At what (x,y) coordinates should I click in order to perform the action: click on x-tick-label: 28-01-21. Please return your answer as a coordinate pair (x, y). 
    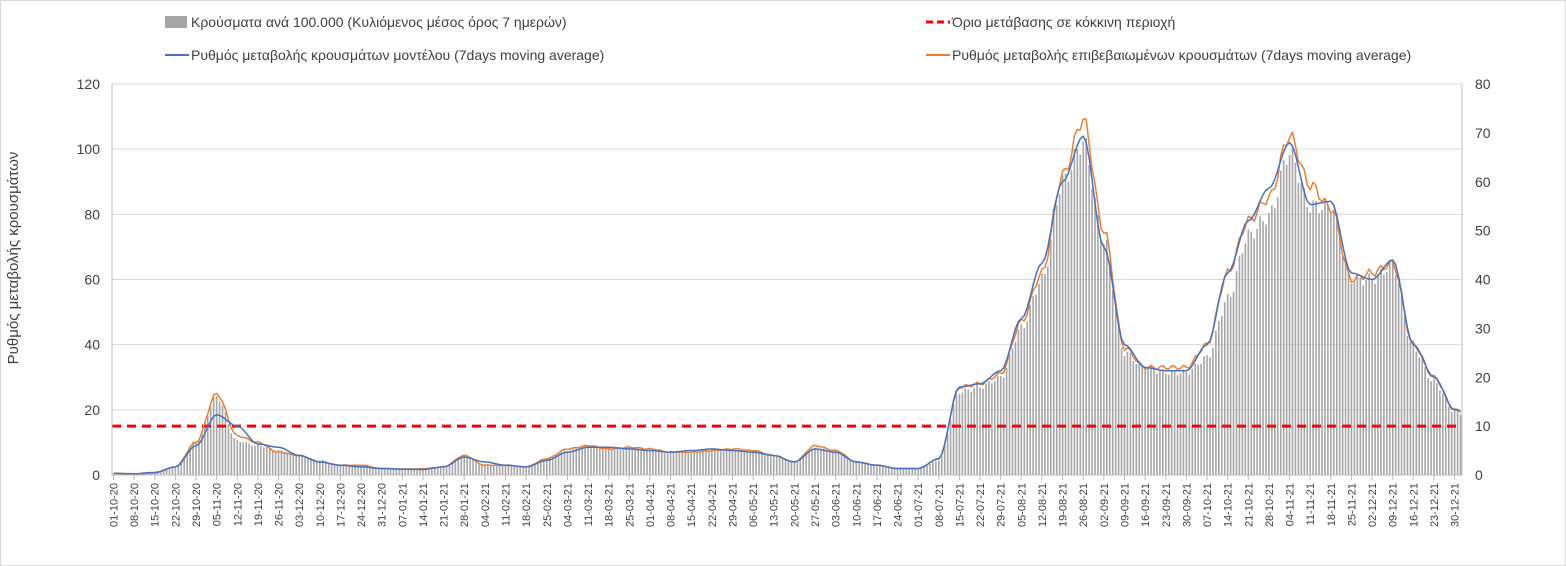
    Looking at the image, I should click on (465, 505).